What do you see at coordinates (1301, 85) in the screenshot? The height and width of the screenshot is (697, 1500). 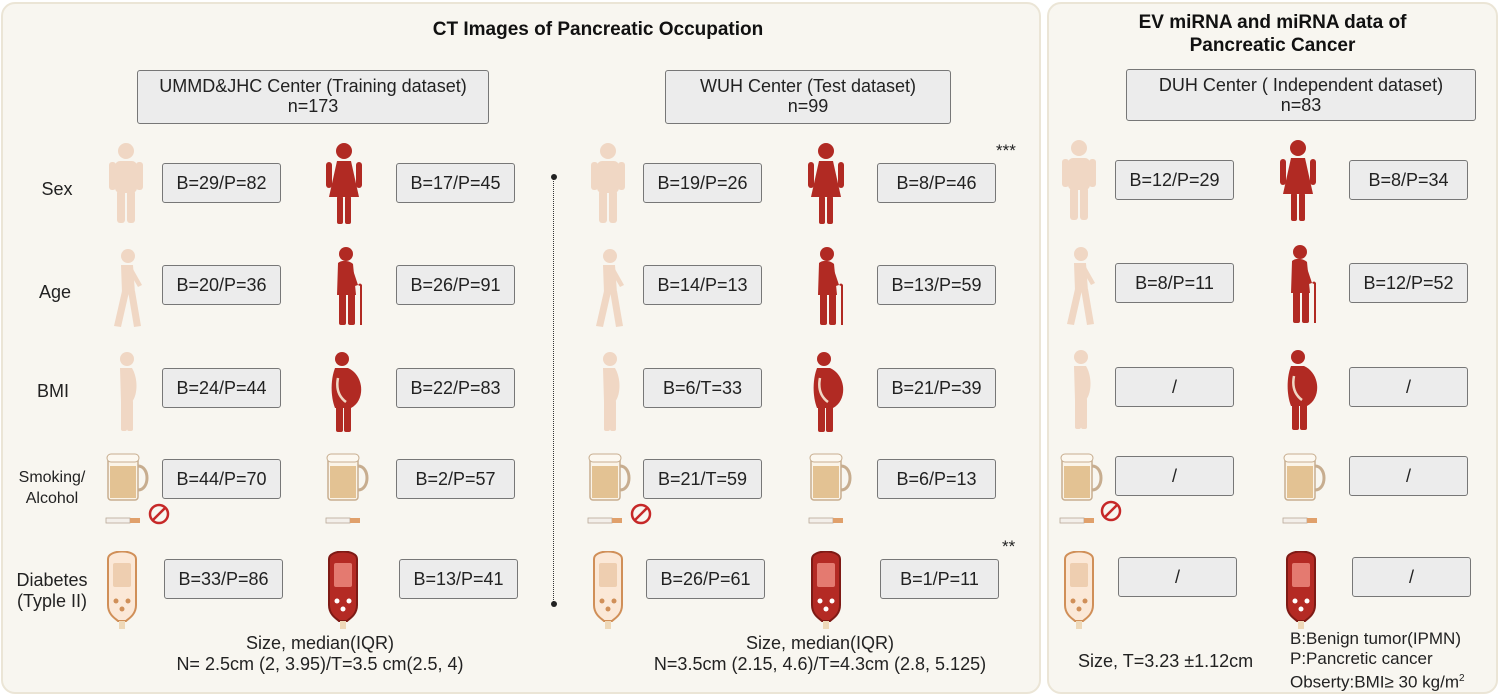 I see `independent-center-name: DUH Center ( Independent dataset)` at bounding box center [1301, 85].